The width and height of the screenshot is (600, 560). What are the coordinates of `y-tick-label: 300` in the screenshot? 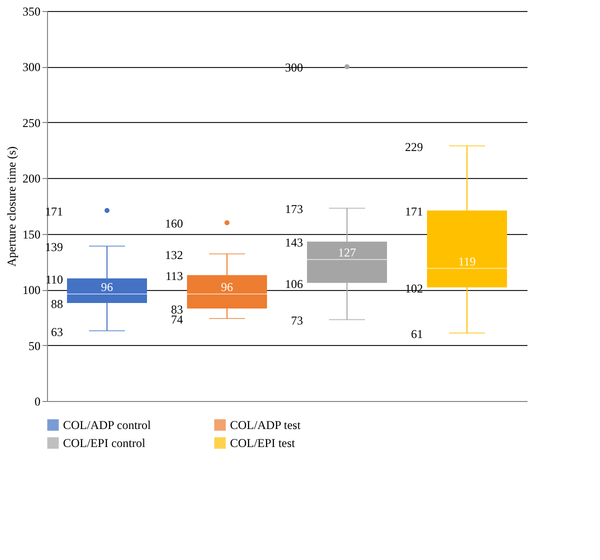 It's located at (31, 67).